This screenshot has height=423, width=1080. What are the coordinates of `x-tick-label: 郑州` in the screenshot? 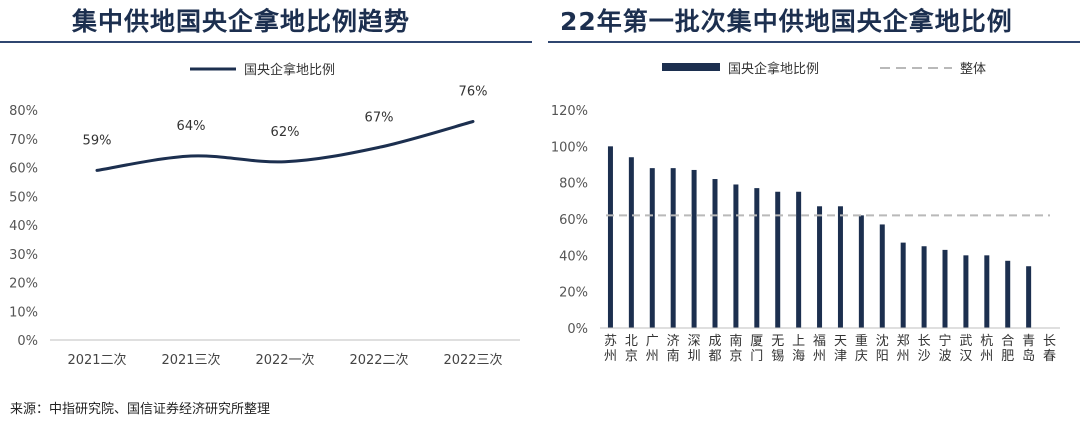 It's located at (903, 349).